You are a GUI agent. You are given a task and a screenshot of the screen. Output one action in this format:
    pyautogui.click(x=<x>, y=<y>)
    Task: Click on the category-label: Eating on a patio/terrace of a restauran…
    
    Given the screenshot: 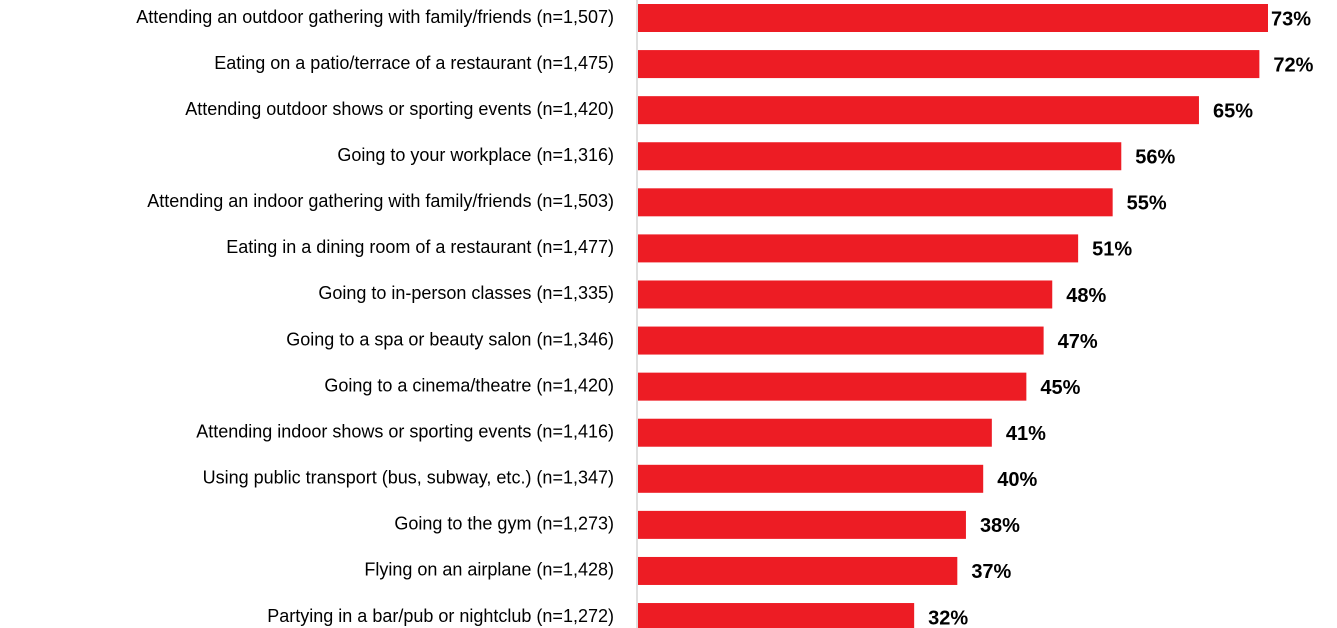 What is the action you would take?
    pyautogui.click(x=414, y=63)
    